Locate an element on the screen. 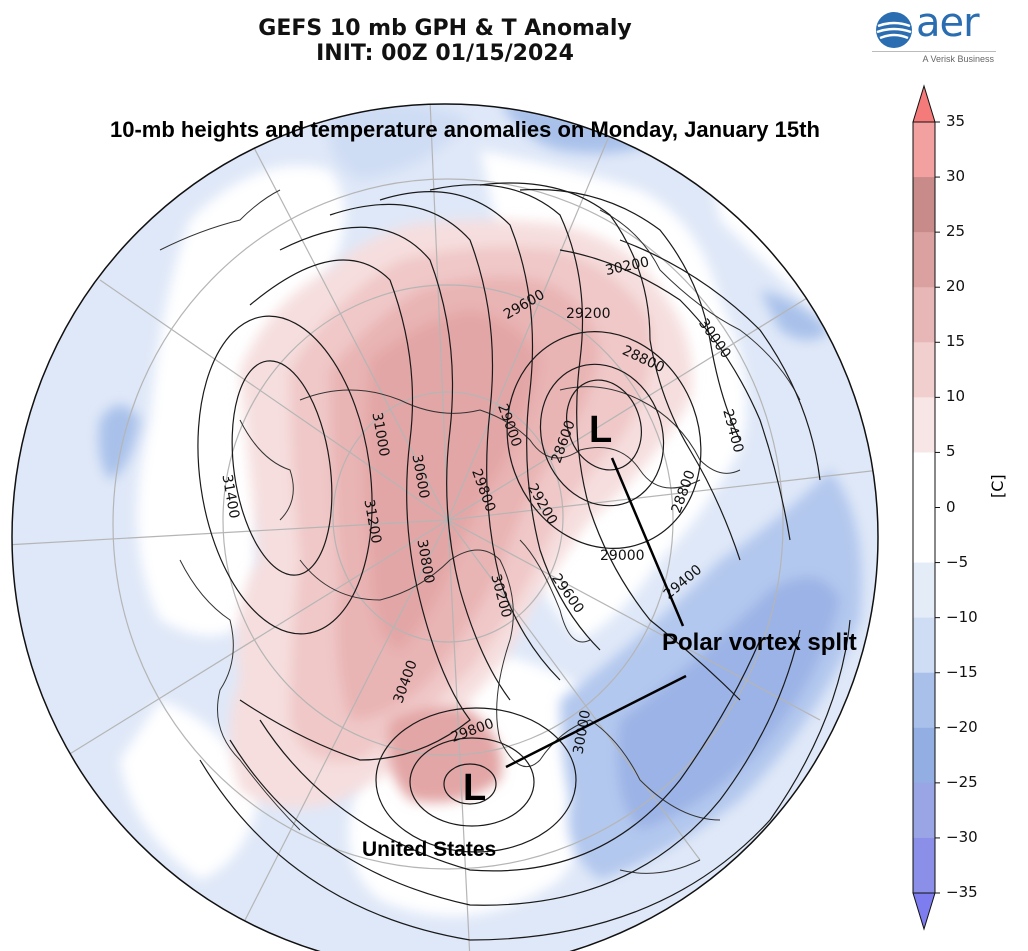 The height and width of the screenshot is (951, 1028). colorbar-tick-label: 15 is located at coordinates (956, 341).